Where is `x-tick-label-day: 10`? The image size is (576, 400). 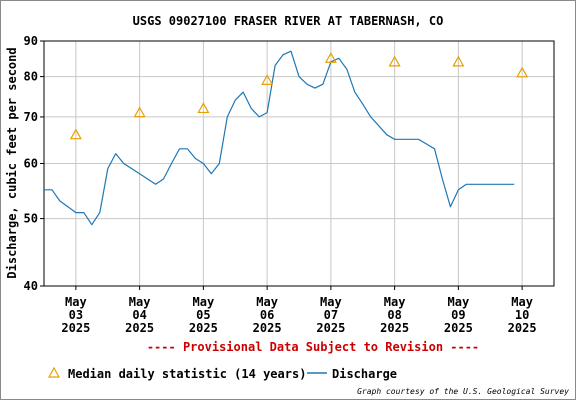
x-tick-label-day: 10 is located at coordinates (522, 315).